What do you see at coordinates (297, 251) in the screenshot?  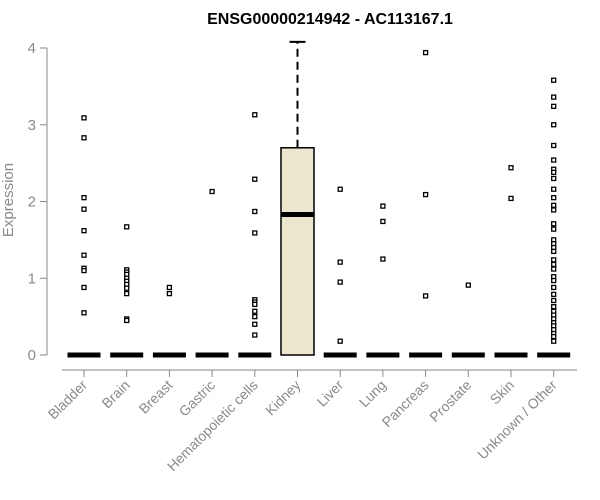 I see `box-iqr` at bounding box center [297, 251].